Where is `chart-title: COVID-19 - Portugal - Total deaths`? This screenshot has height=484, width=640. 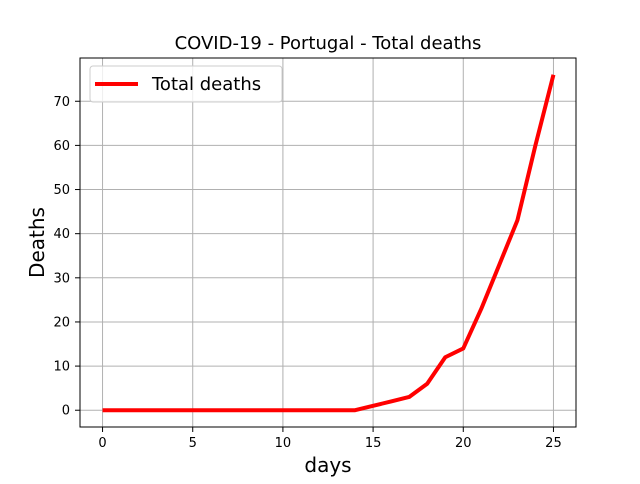 chart-title: COVID-19 - Portugal - Total deaths is located at coordinates (328, 43).